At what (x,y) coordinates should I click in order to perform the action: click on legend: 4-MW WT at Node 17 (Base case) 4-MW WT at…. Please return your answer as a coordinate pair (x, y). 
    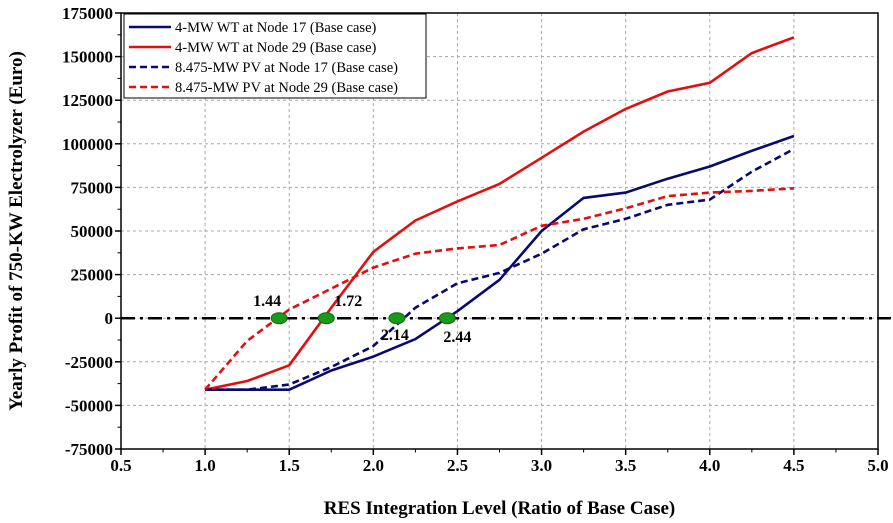
    Looking at the image, I should click on (275, 56).